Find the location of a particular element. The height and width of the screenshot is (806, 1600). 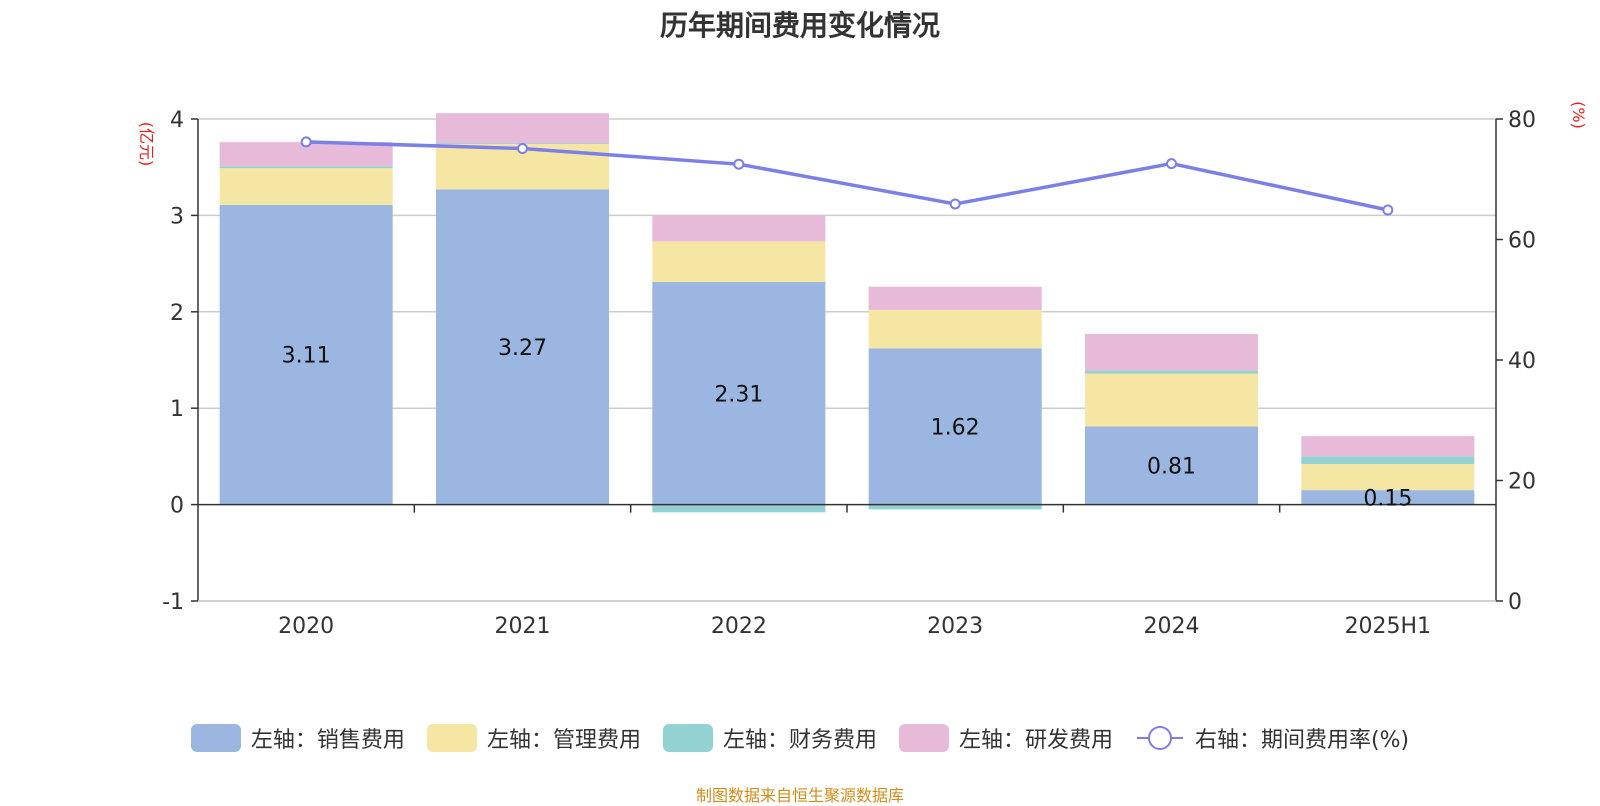

bar-segment-s3-2022 is located at coordinates (739, 228).